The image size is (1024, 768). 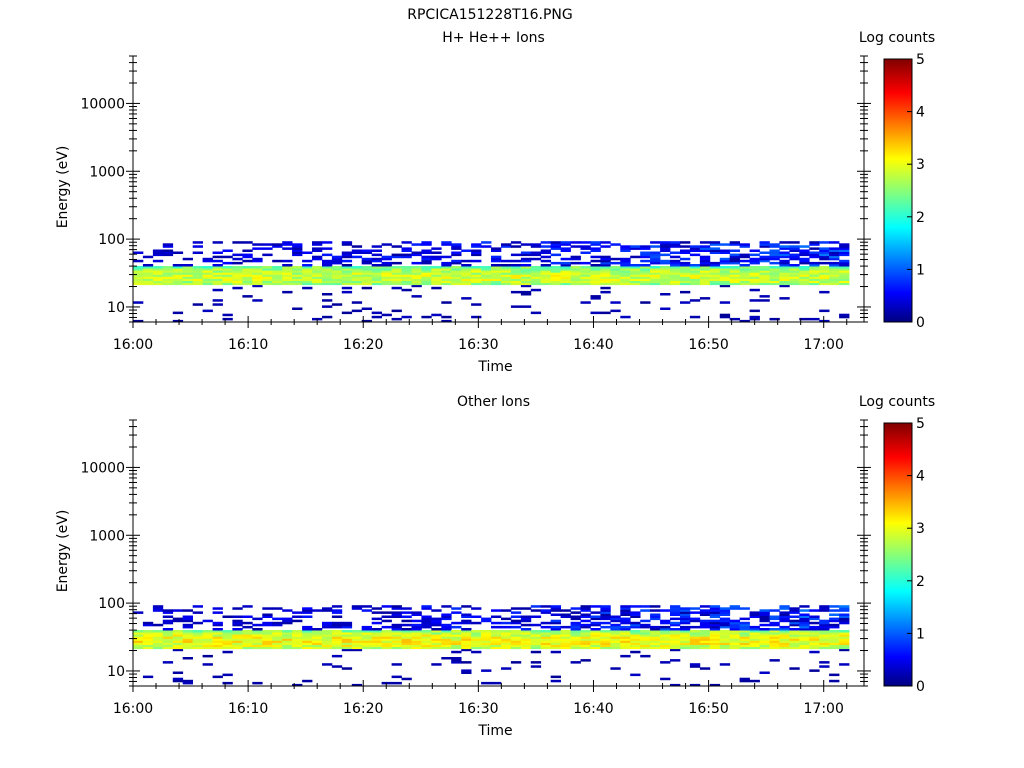 What do you see at coordinates (920, 165) in the screenshot?
I see `colorbar-tick-label: 3` at bounding box center [920, 165].